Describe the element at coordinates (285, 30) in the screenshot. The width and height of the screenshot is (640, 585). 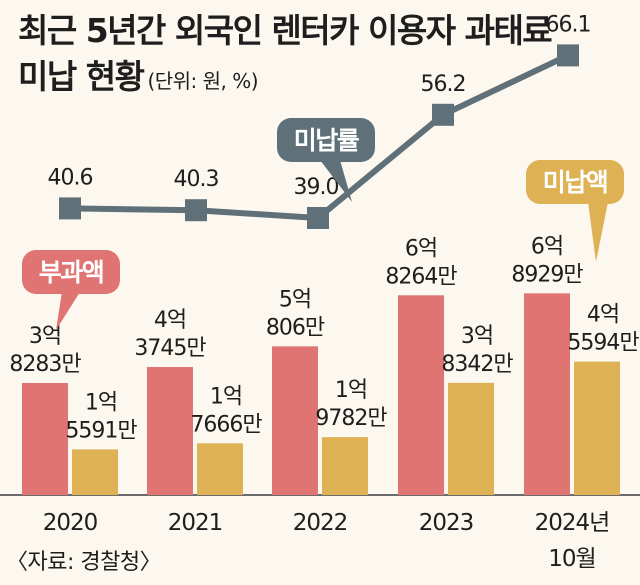
I see `chart-title: 최근 5년간 외국인 렌터카 이용자 과태료` at that location.